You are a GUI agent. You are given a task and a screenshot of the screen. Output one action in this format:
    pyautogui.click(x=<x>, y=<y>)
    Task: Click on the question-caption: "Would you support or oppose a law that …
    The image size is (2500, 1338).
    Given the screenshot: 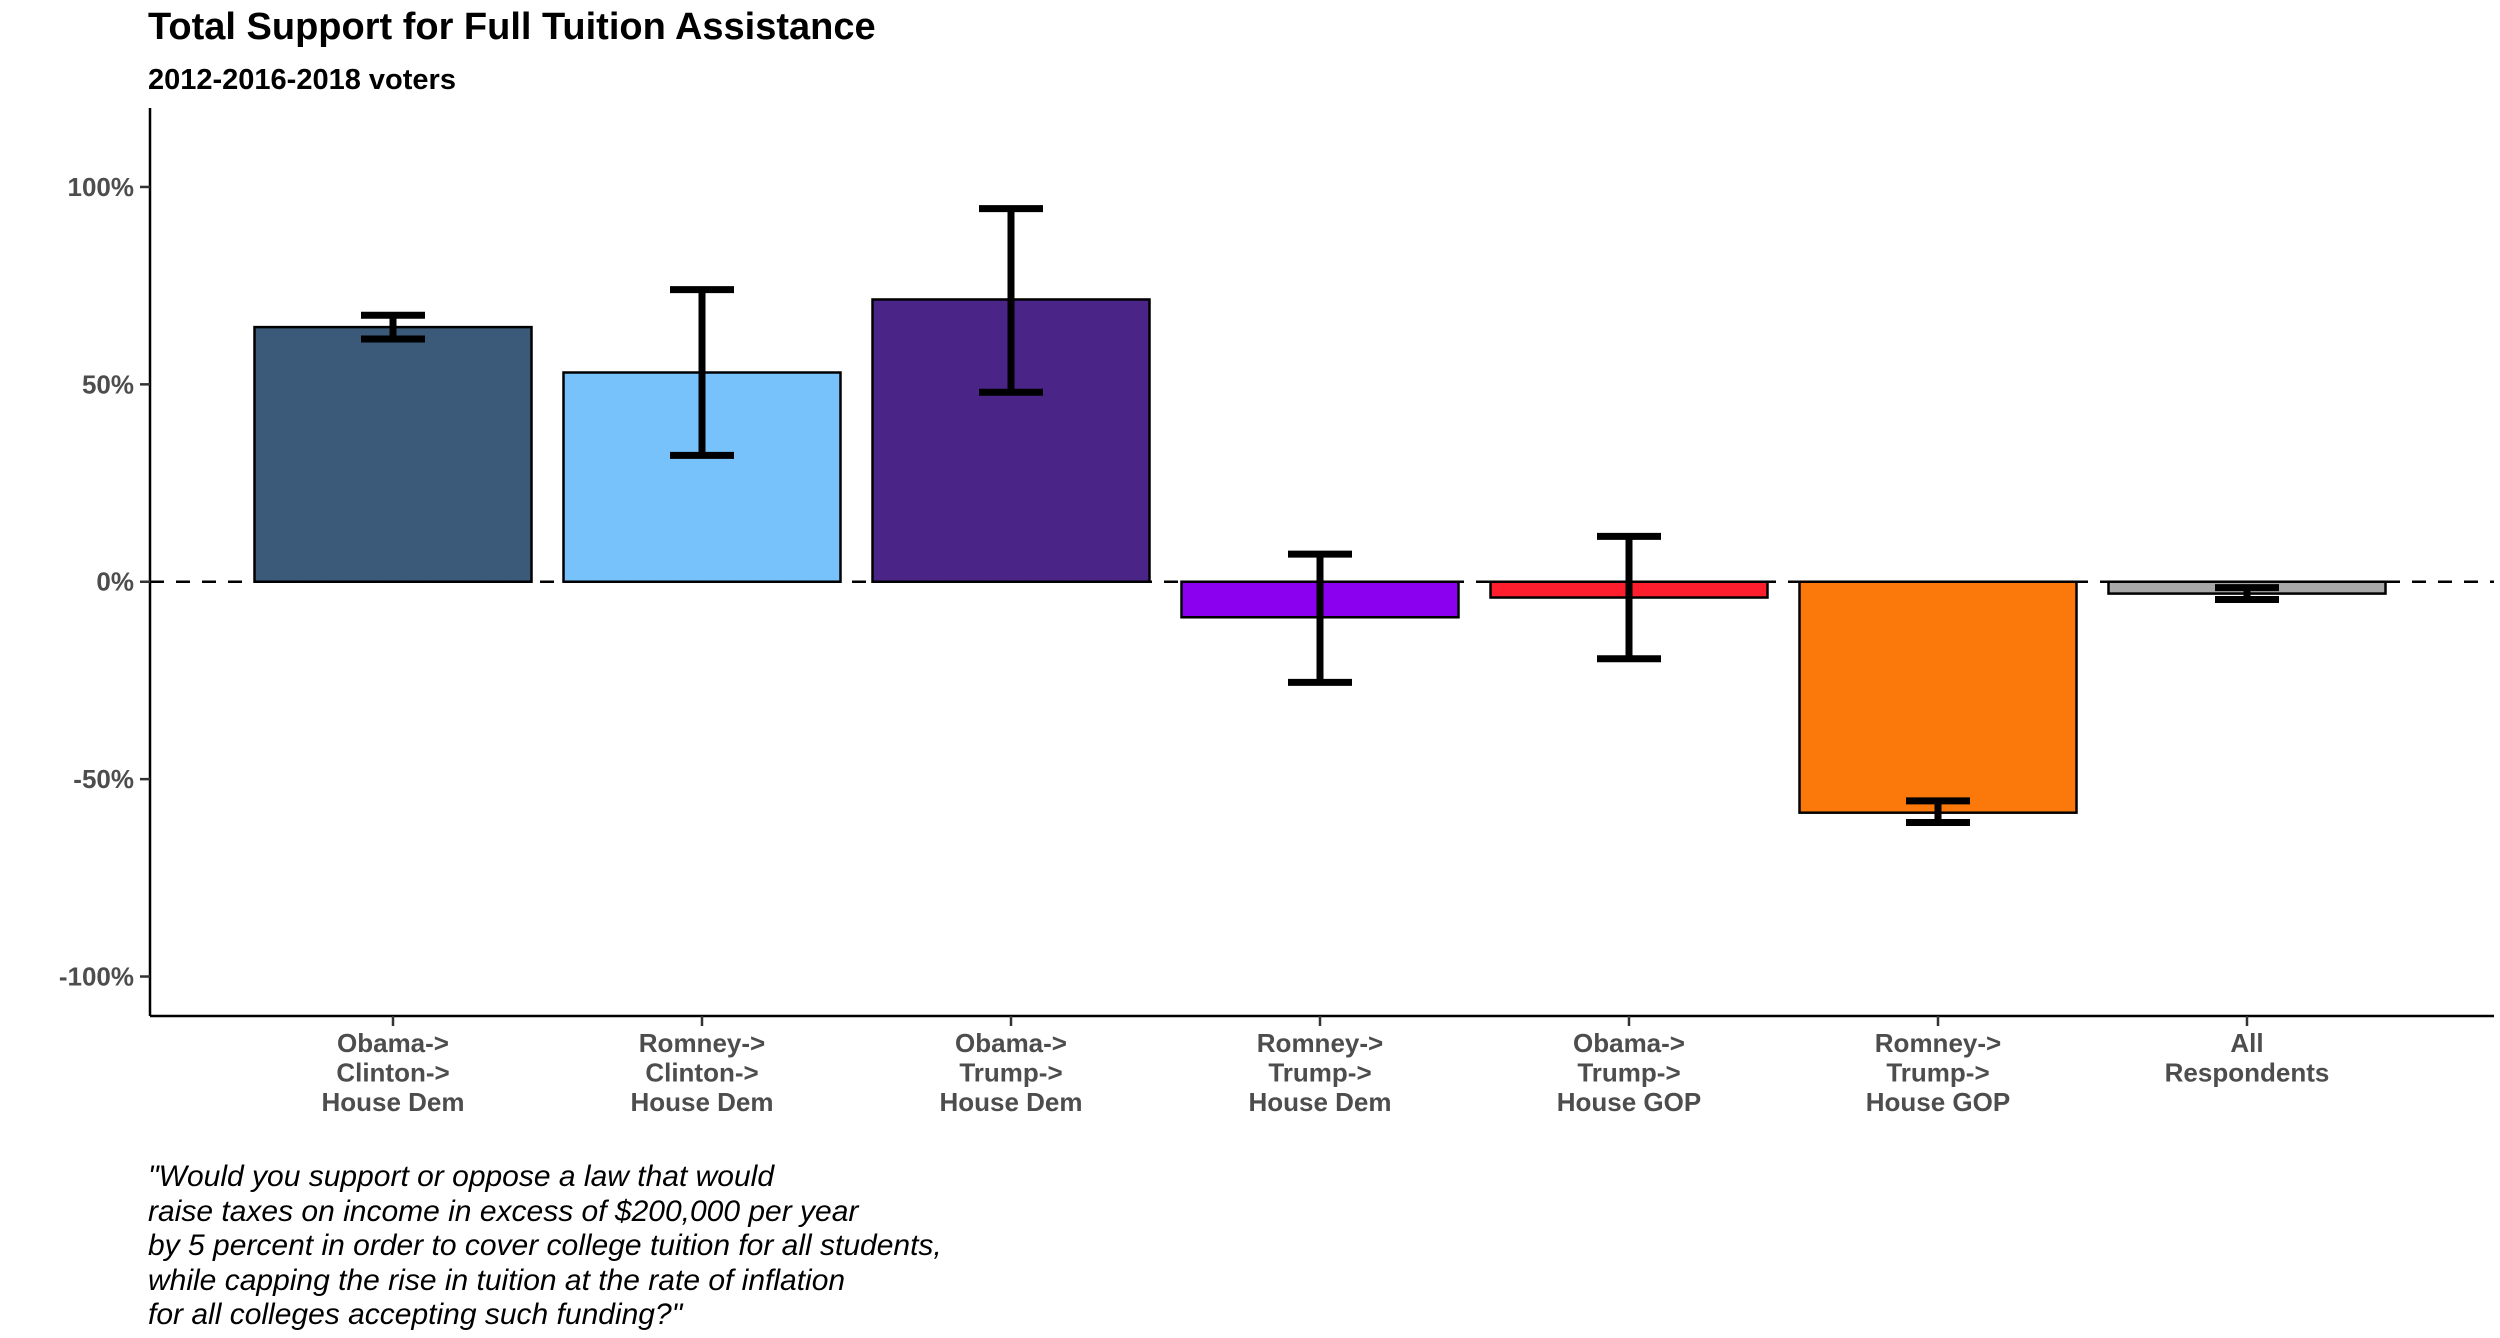 What is the action you would take?
    pyautogui.click(x=545, y=1246)
    